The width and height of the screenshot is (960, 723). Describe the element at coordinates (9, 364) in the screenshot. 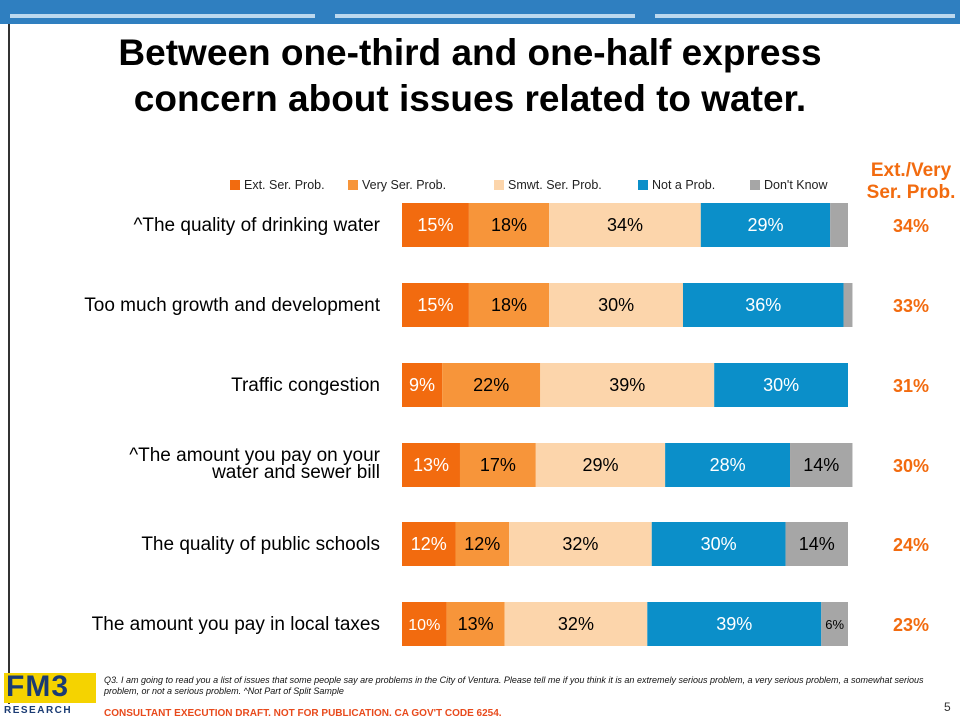

I see `left-border` at that location.